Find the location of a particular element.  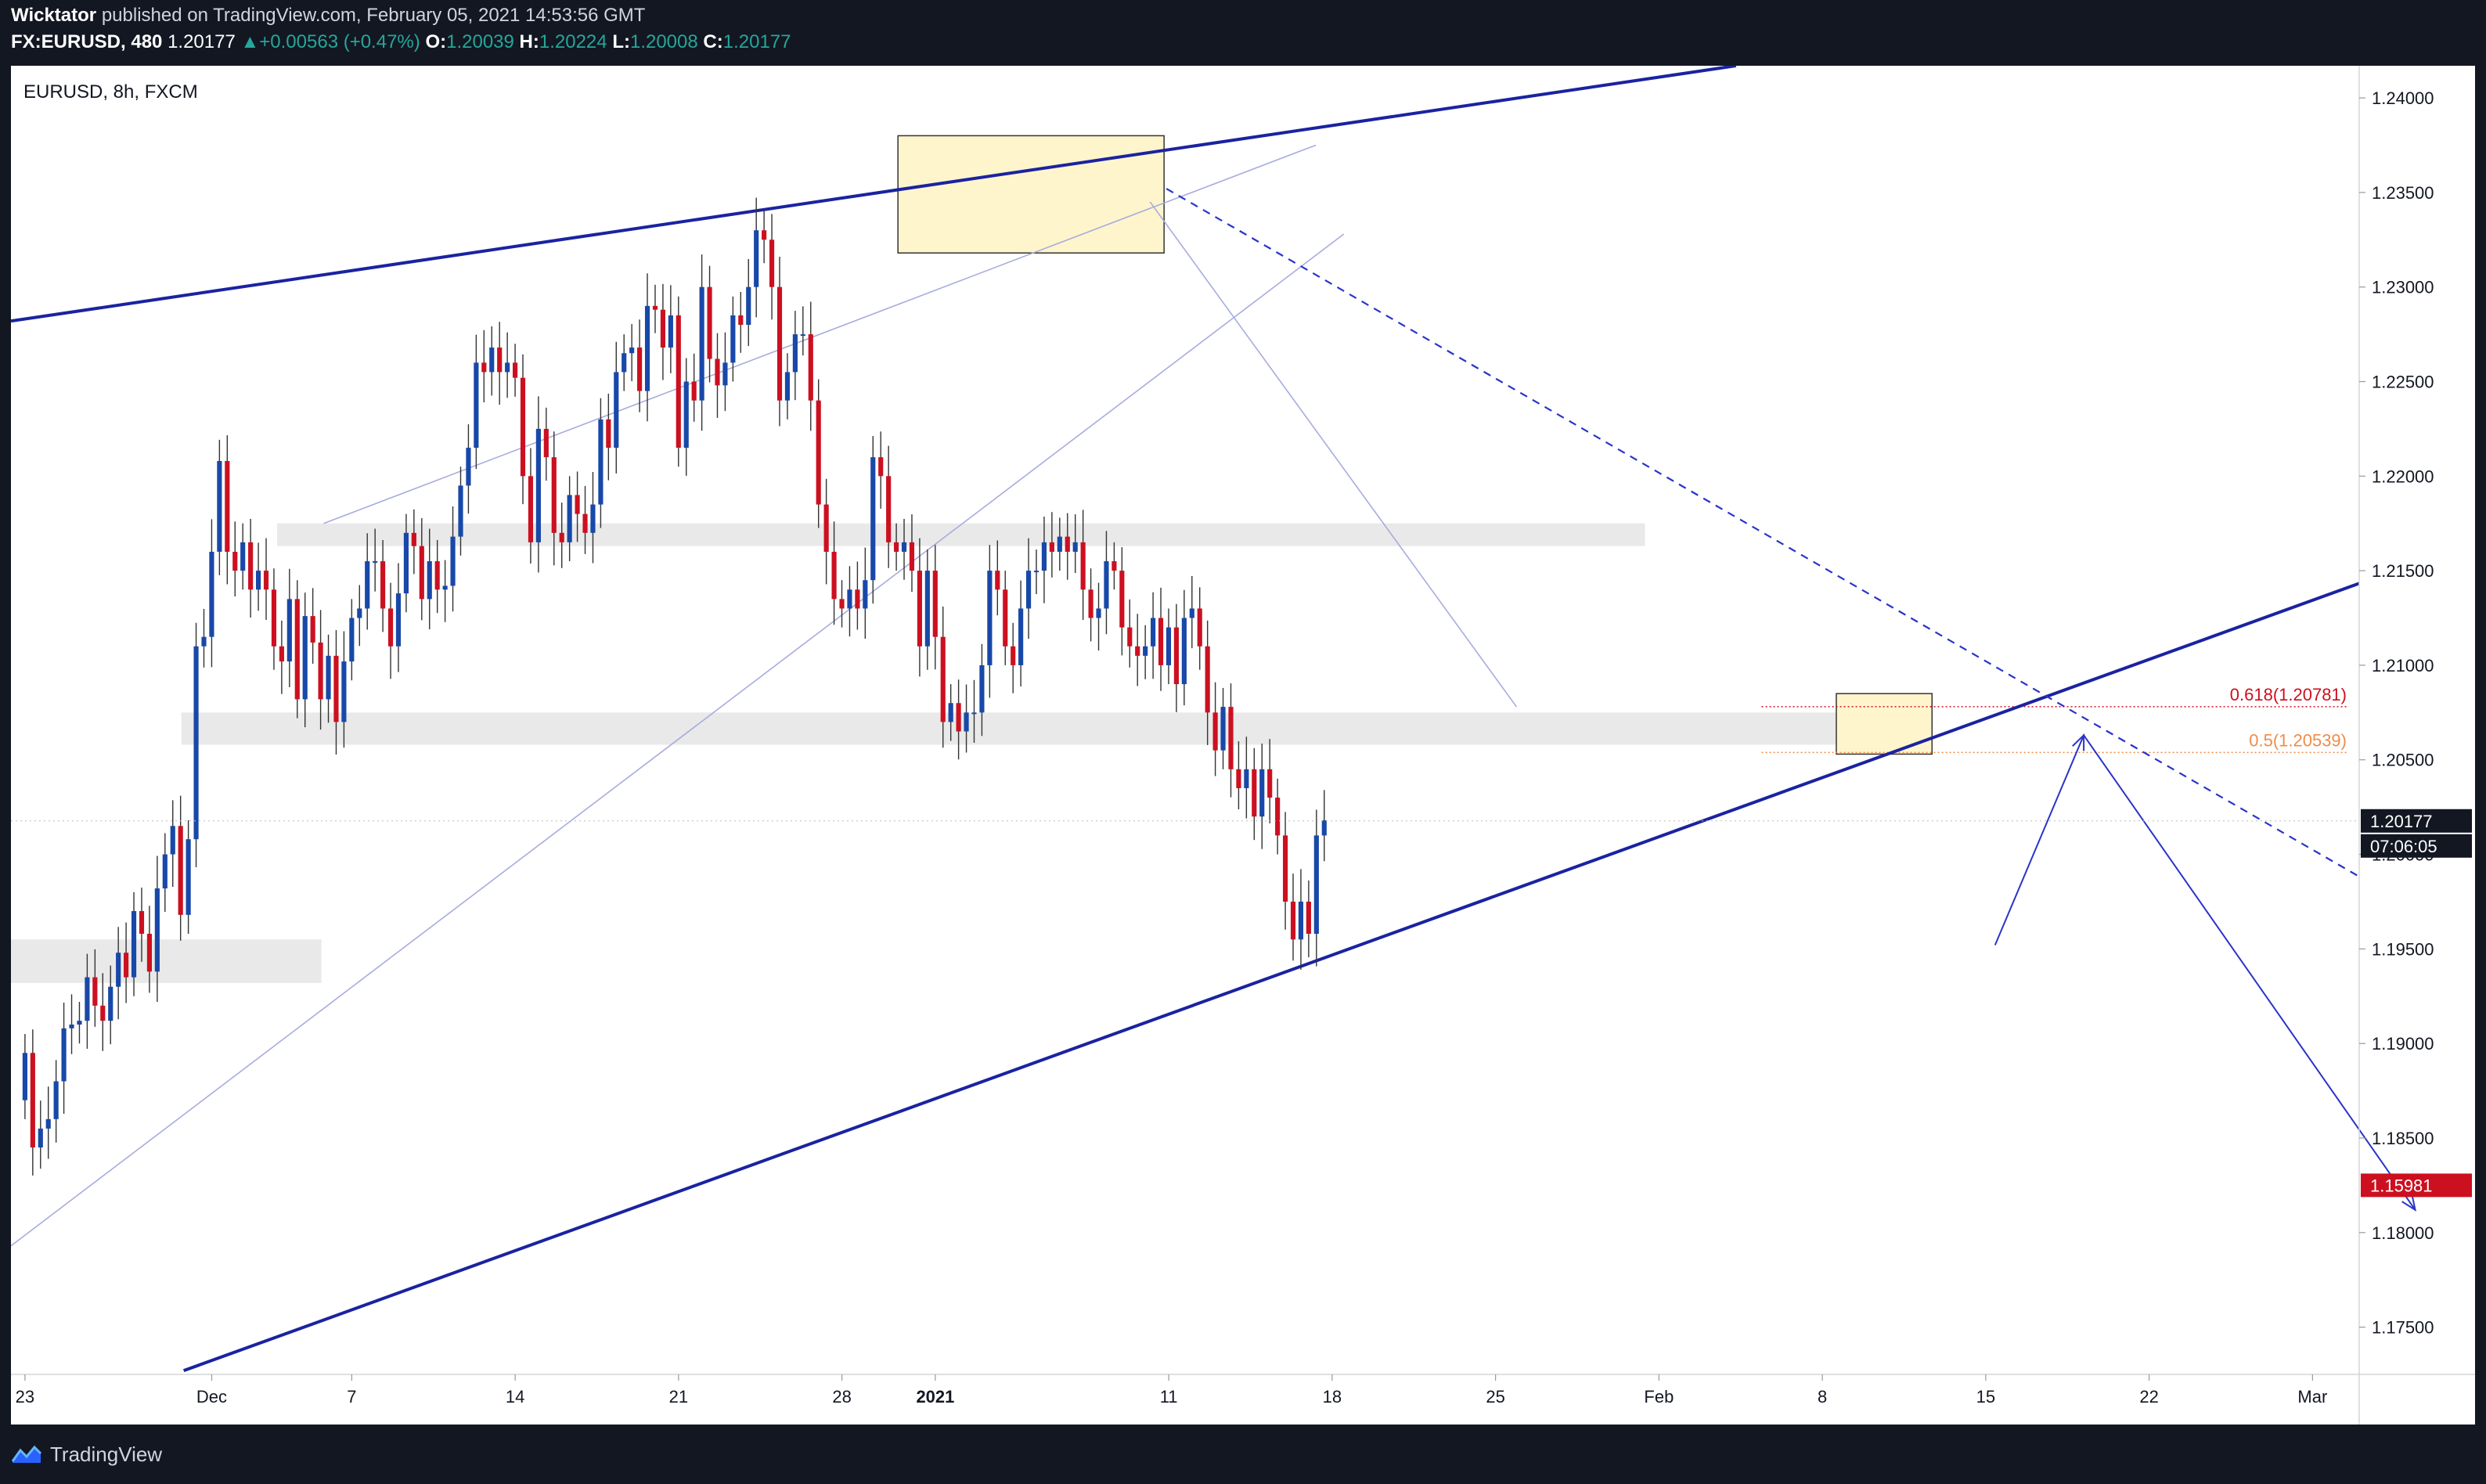

price-tag-label: 1.15981 is located at coordinates (2401, 1185).